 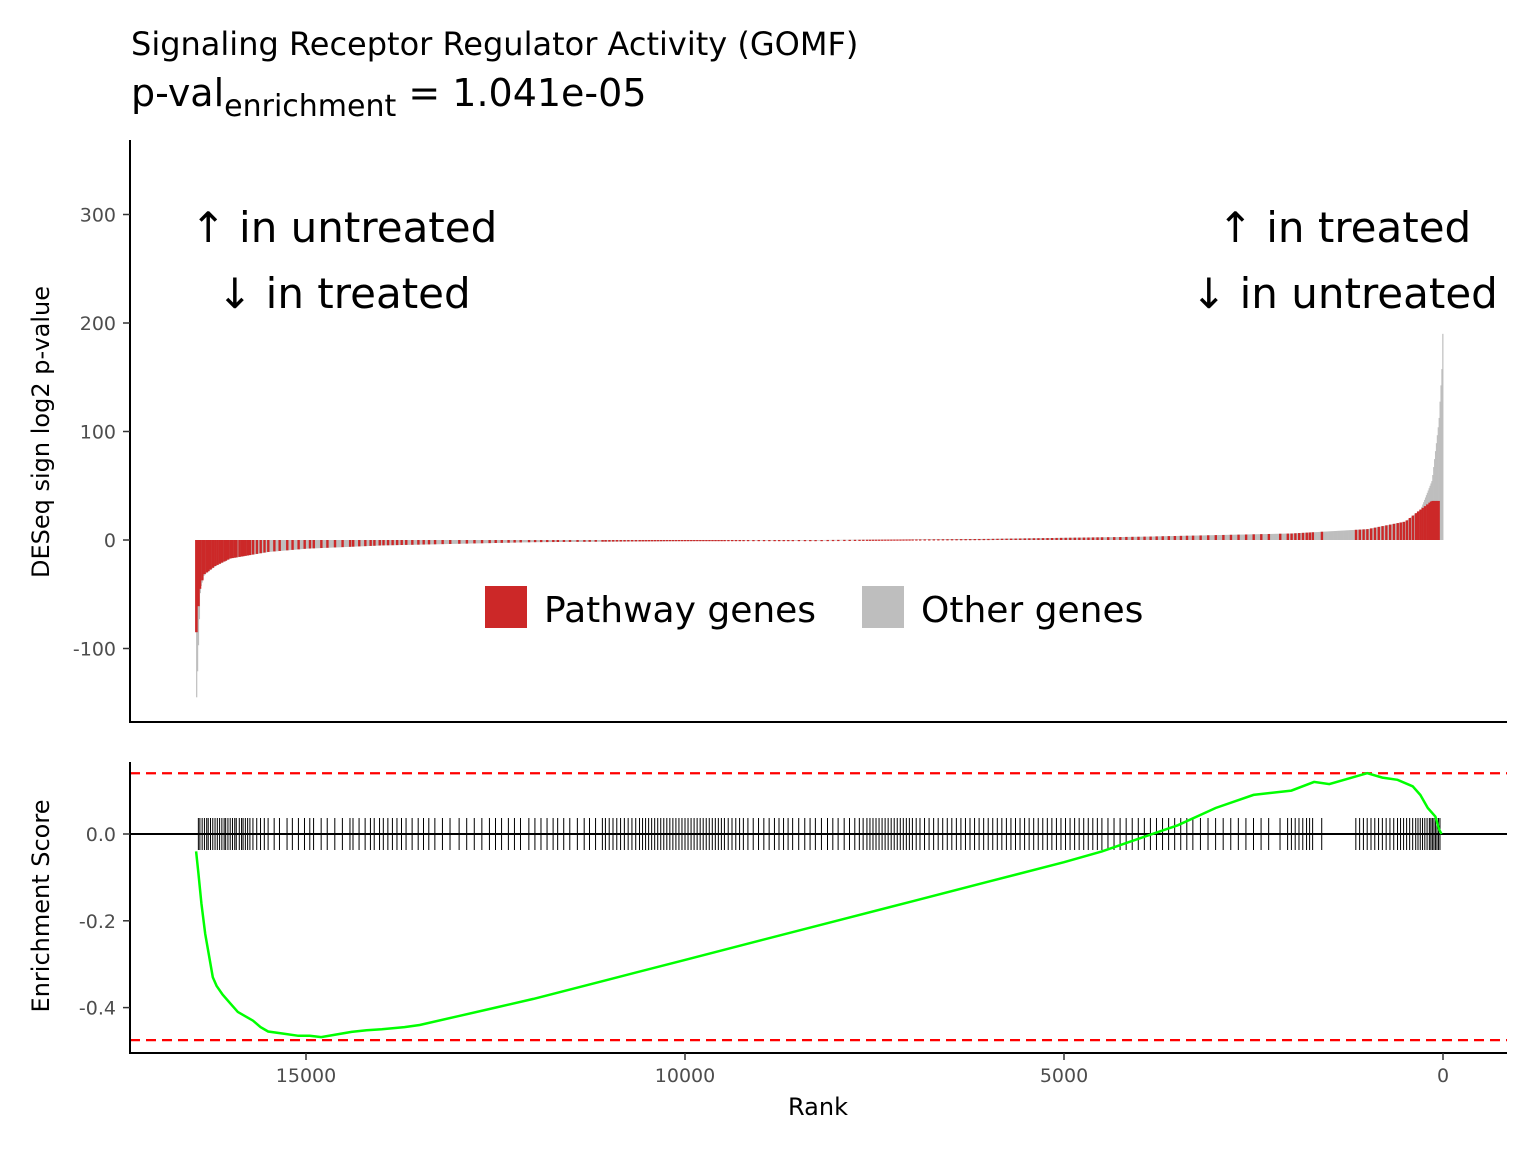 What do you see at coordinates (814, 608) in the screenshot?
I see `legend: Pathway genes Other genes` at bounding box center [814, 608].